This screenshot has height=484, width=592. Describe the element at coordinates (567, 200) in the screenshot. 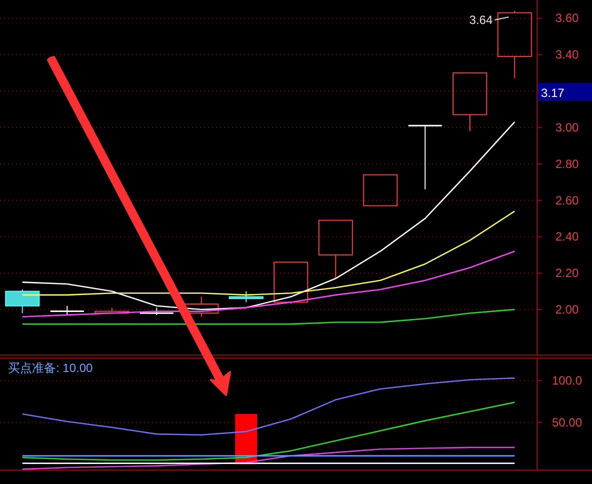

I see `y-tick-label: 2.60` at that location.